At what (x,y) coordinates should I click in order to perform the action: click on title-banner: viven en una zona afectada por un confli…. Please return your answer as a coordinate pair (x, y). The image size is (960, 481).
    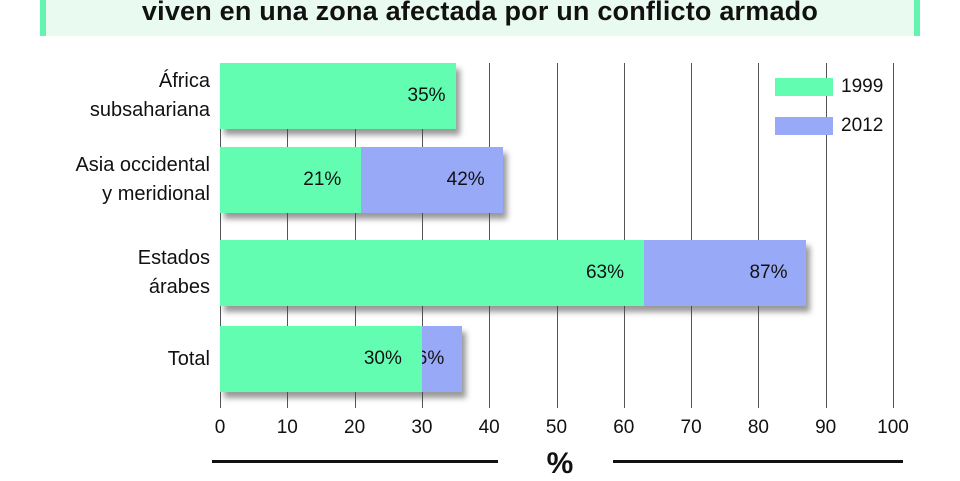
    Looking at the image, I should click on (480, 18).